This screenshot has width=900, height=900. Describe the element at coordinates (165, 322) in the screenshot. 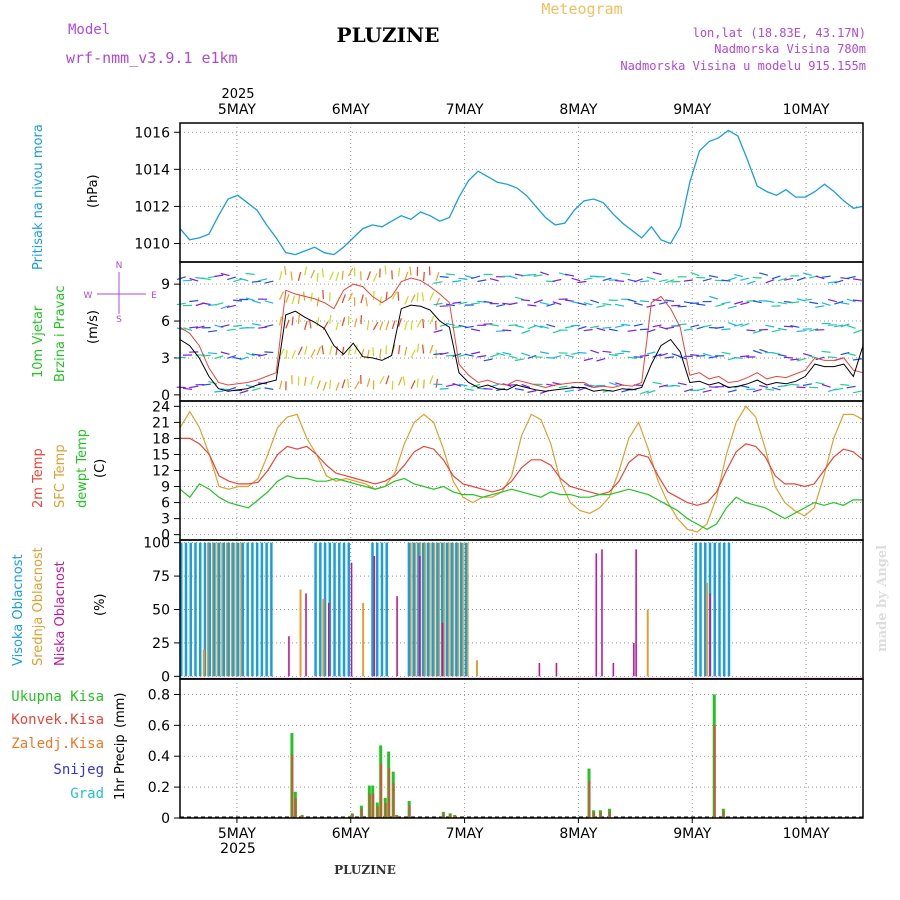

I see `y-tick-label: 6` at that location.